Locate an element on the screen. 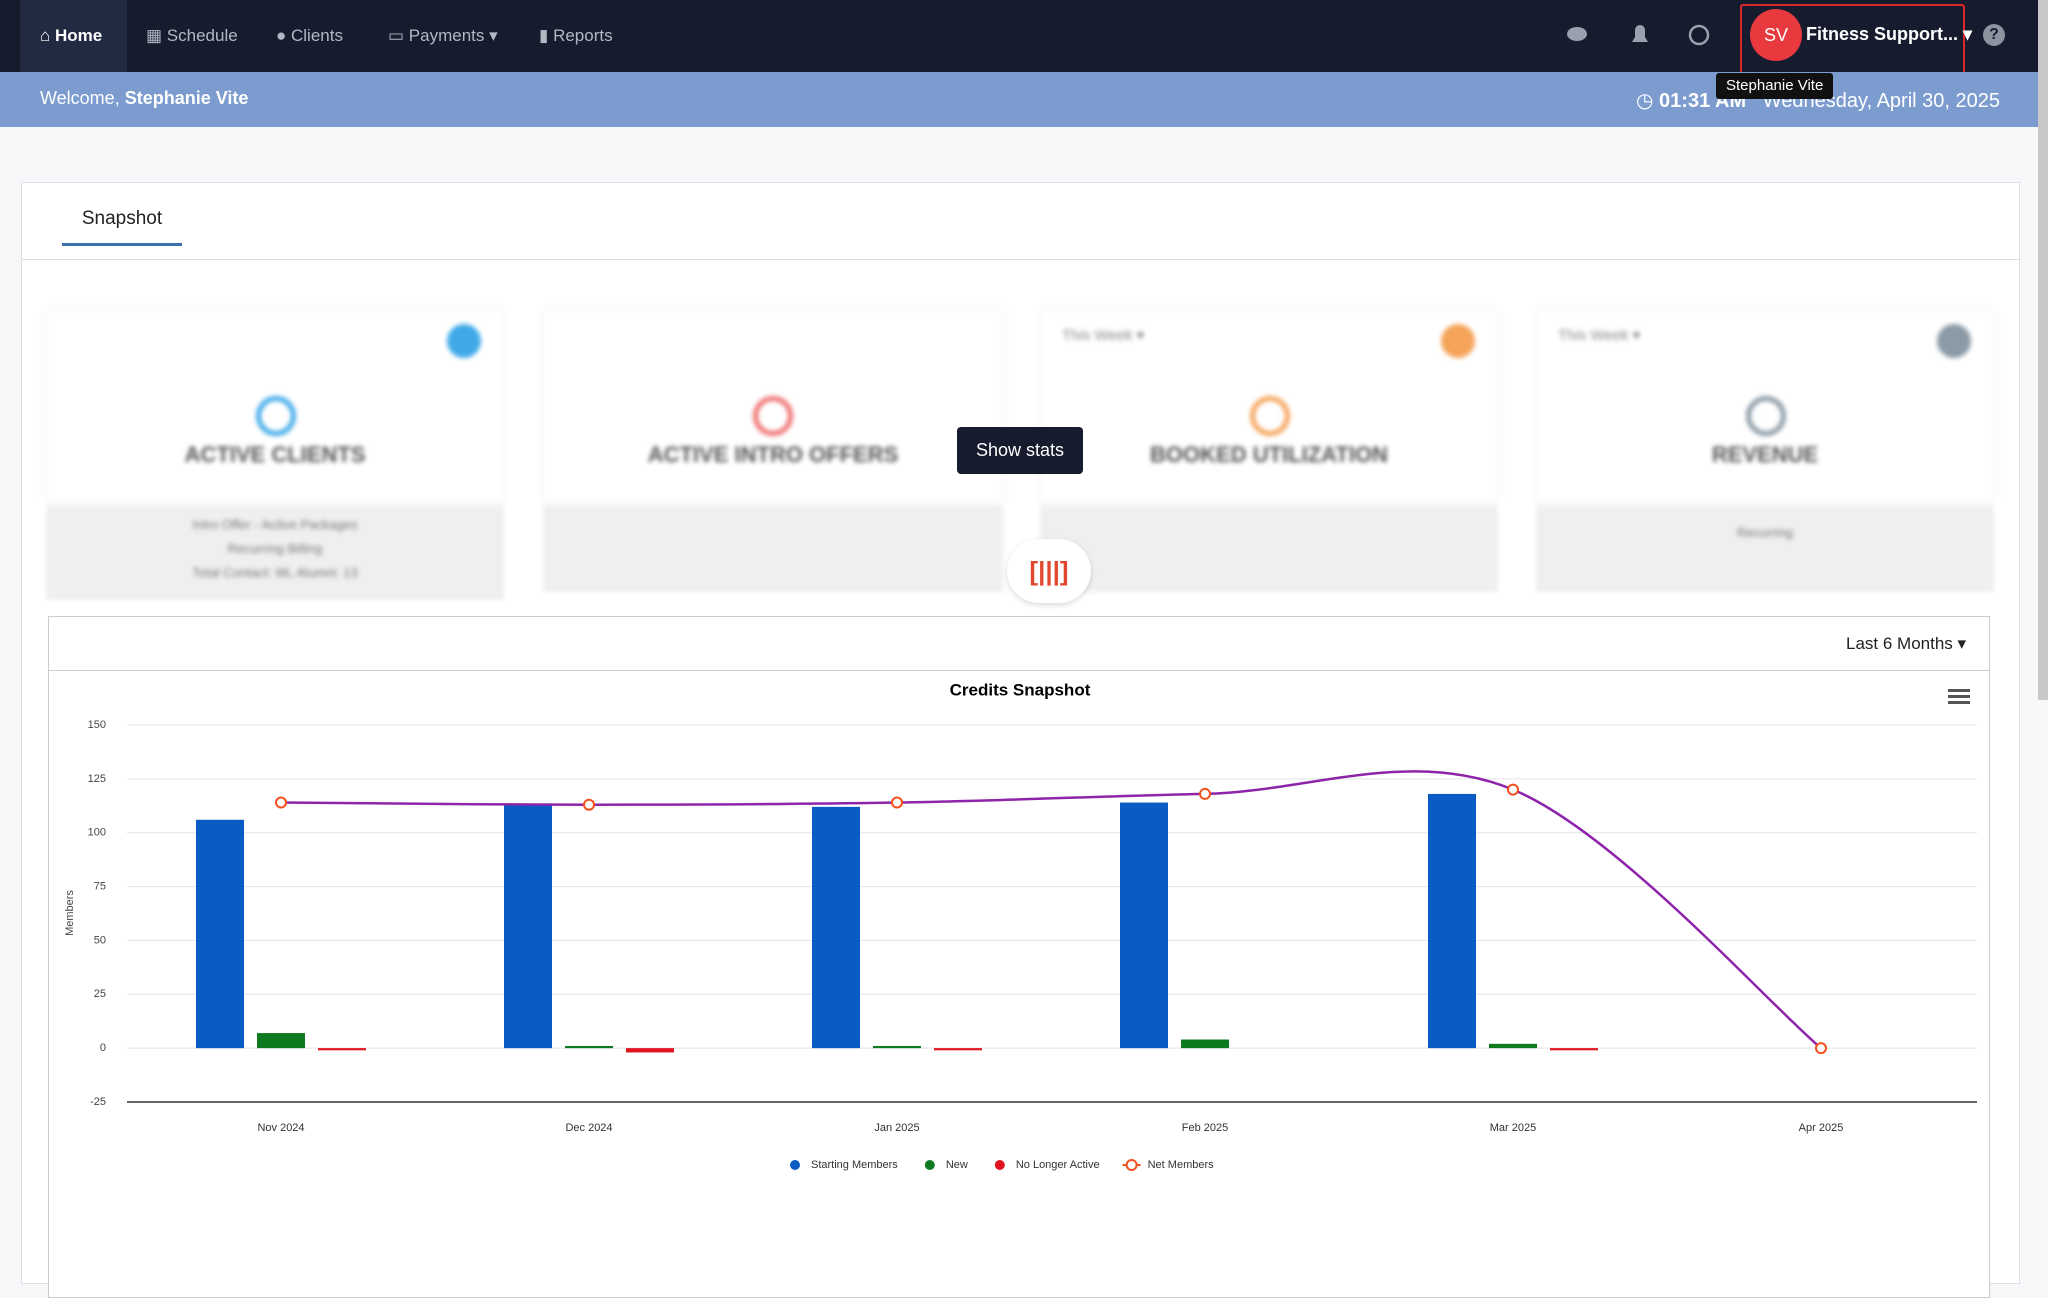 The width and height of the screenshot is (2048, 1298). nav-label: Home is located at coordinates (79, 35).